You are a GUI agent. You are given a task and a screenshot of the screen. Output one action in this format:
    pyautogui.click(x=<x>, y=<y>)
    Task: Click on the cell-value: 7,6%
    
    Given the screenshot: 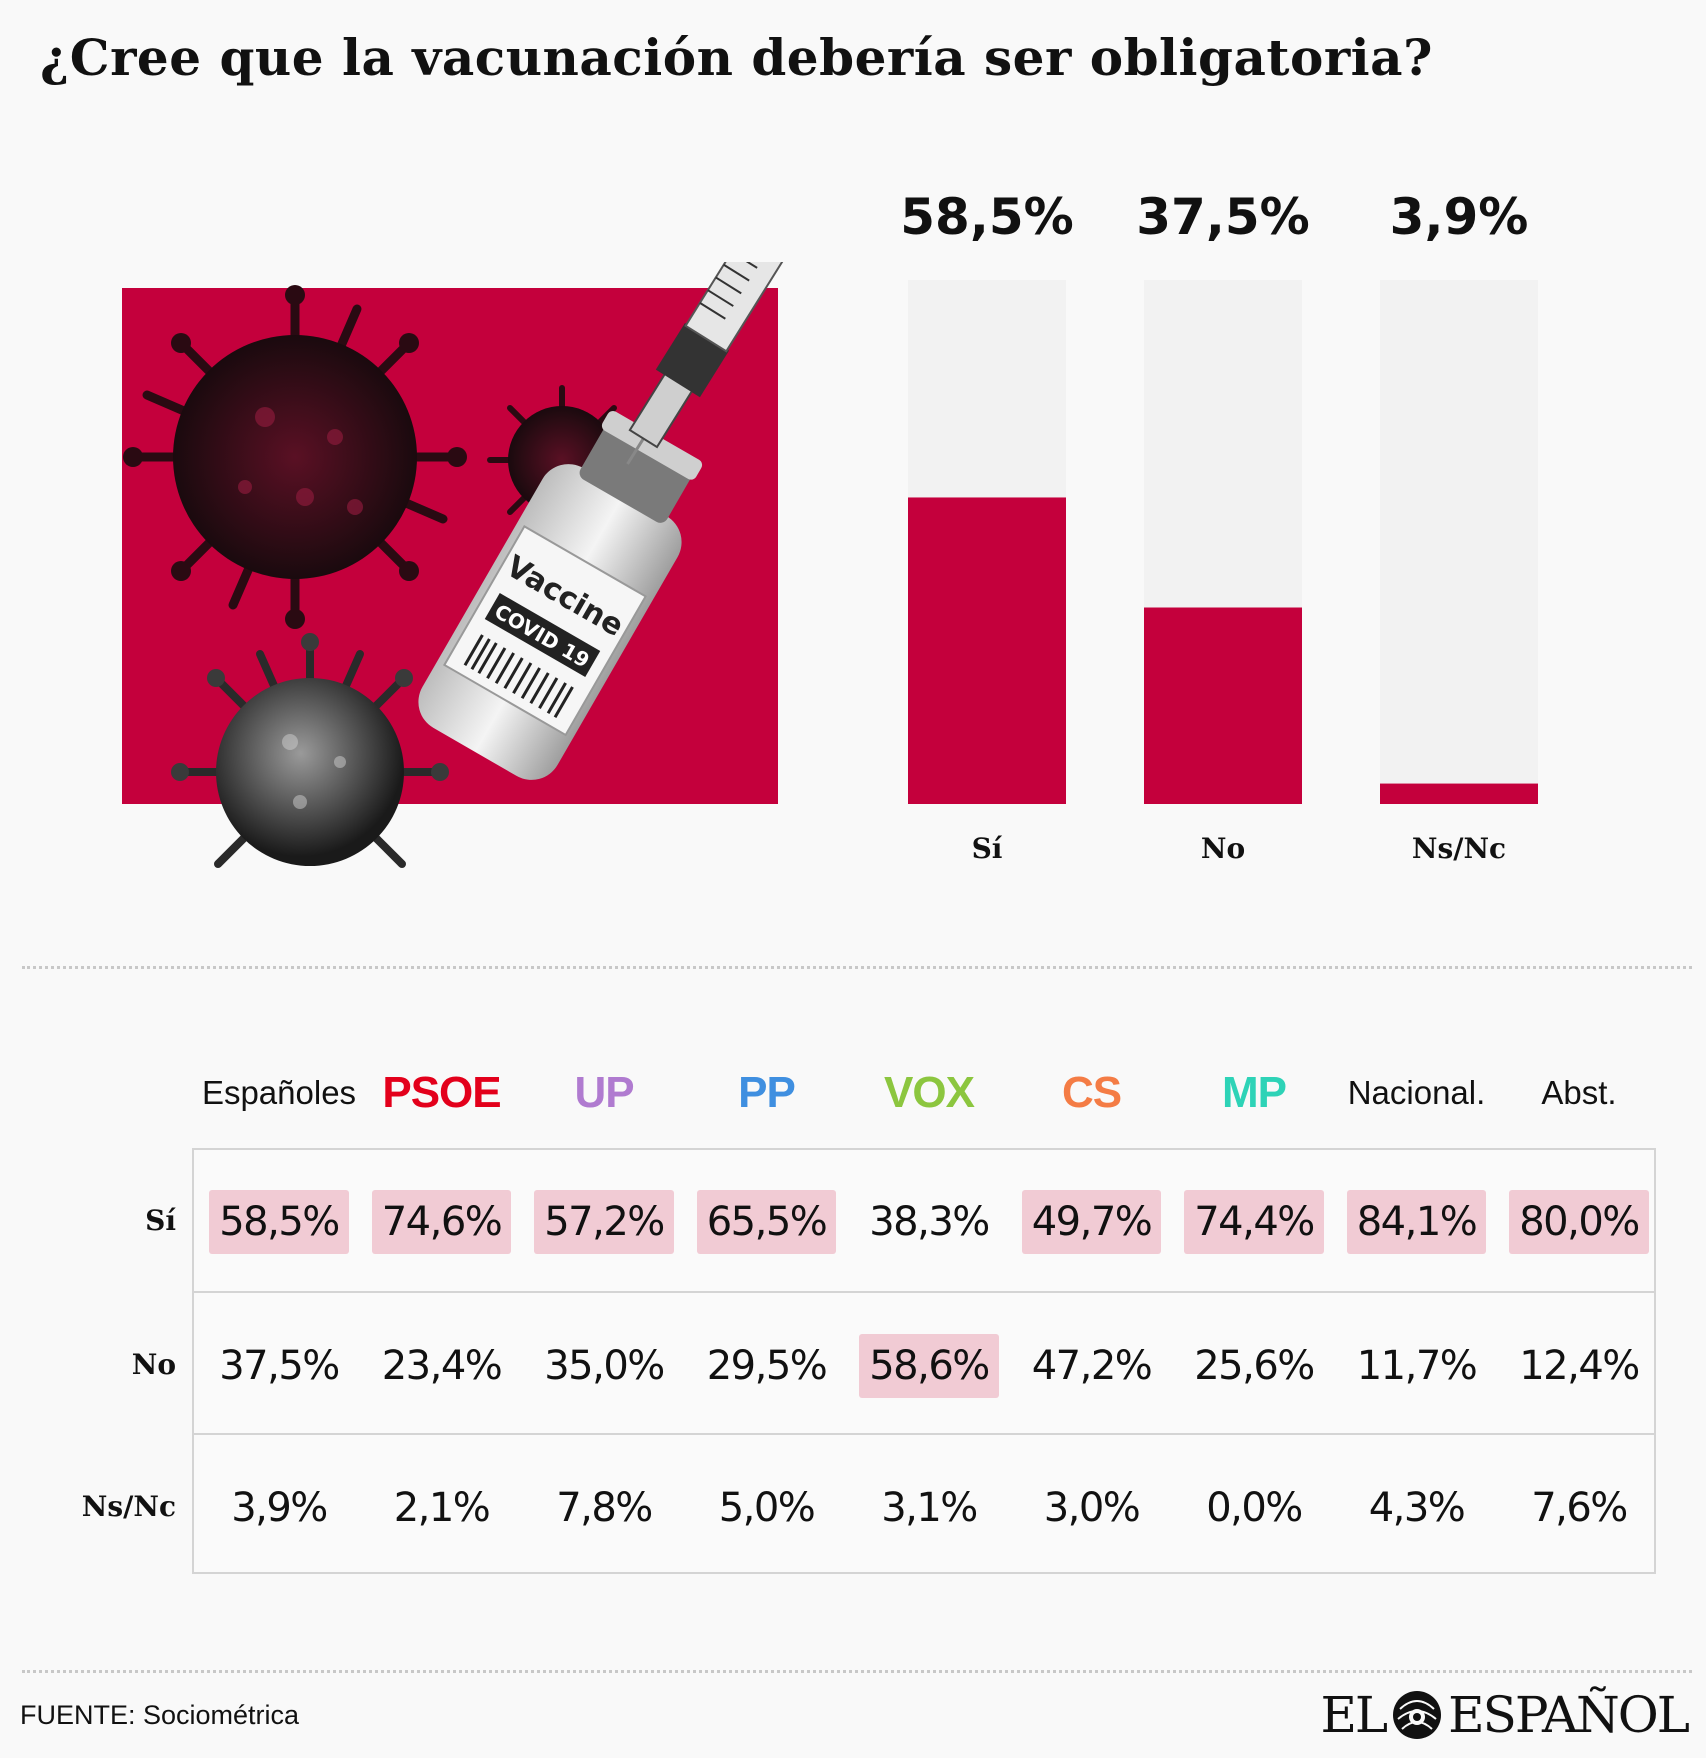 What is the action you would take?
    pyautogui.click(x=1579, y=1508)
    